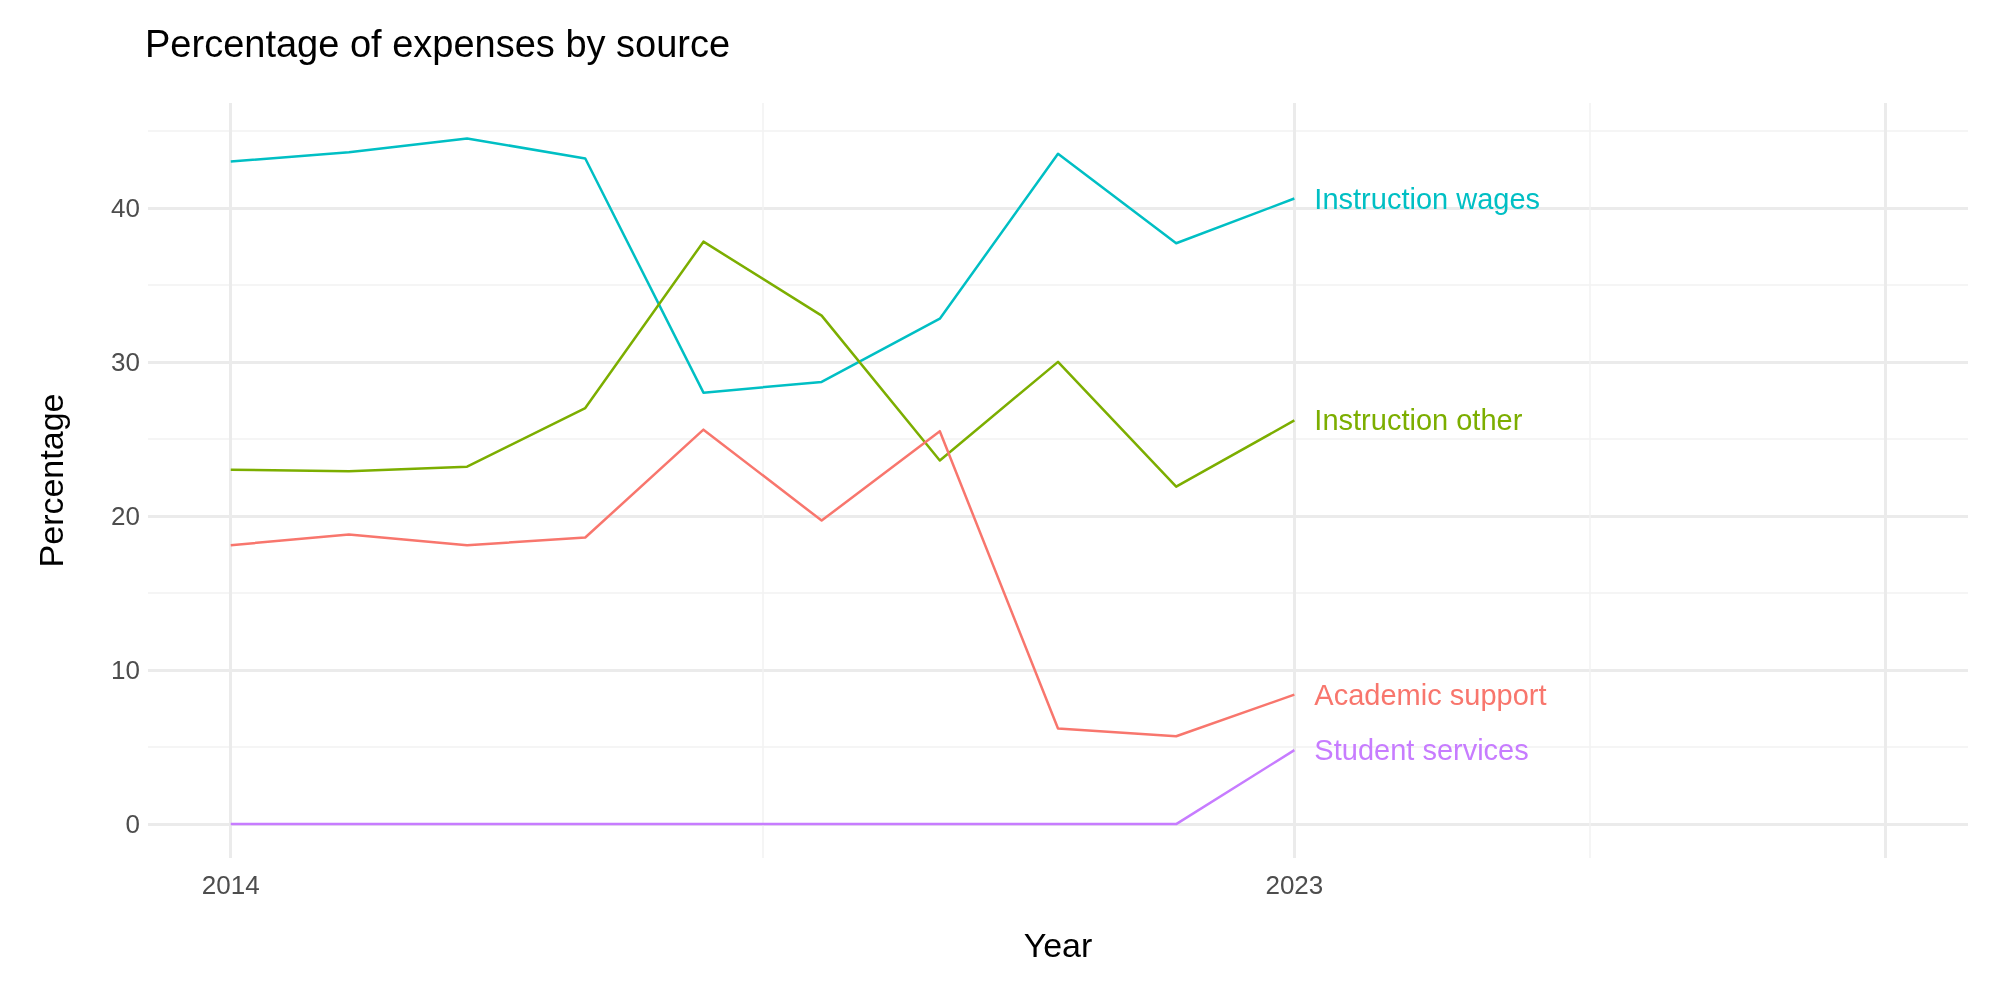 This screenshot has height=1000, width=2000. Describe the element at coordinates (1418, 420) in the screenshot. I see `series-label: Instruction other` at that location.